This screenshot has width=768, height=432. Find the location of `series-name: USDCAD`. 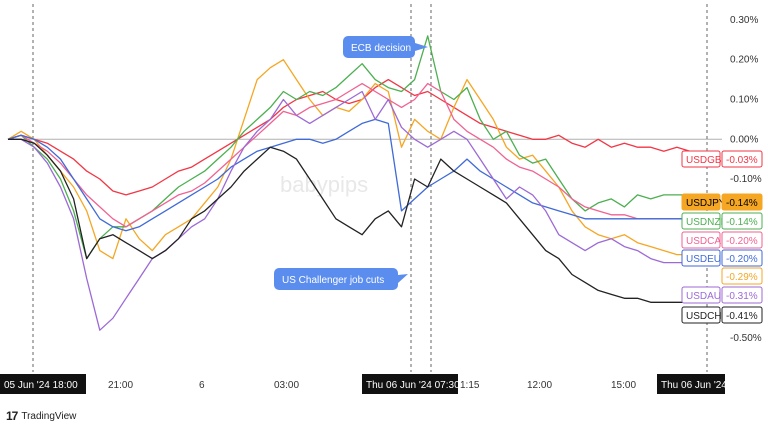

series-name: USDCAD is located at coordinates (707, 241).